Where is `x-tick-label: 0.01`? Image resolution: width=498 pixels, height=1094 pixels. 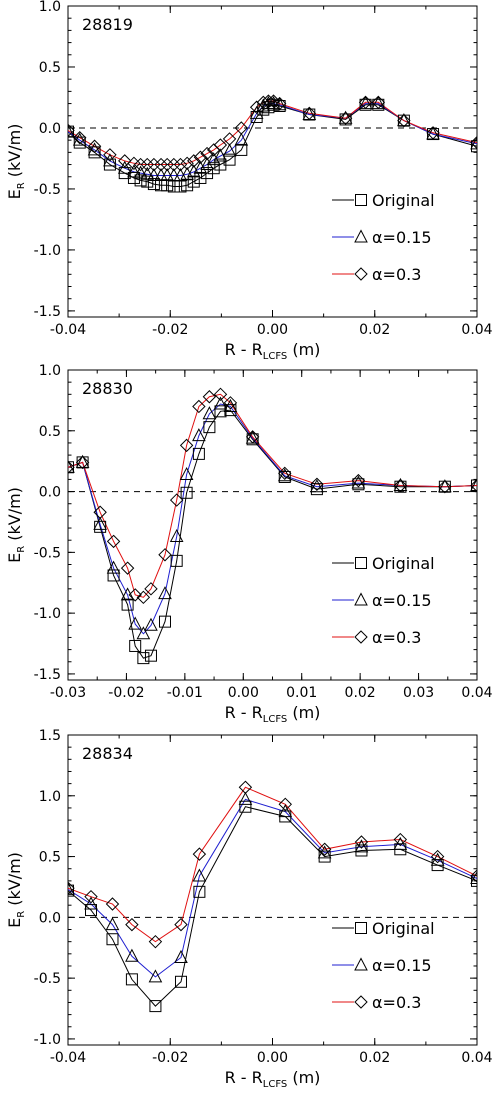
x-tick-label: 0.01 is located at coordinates (301, 693).